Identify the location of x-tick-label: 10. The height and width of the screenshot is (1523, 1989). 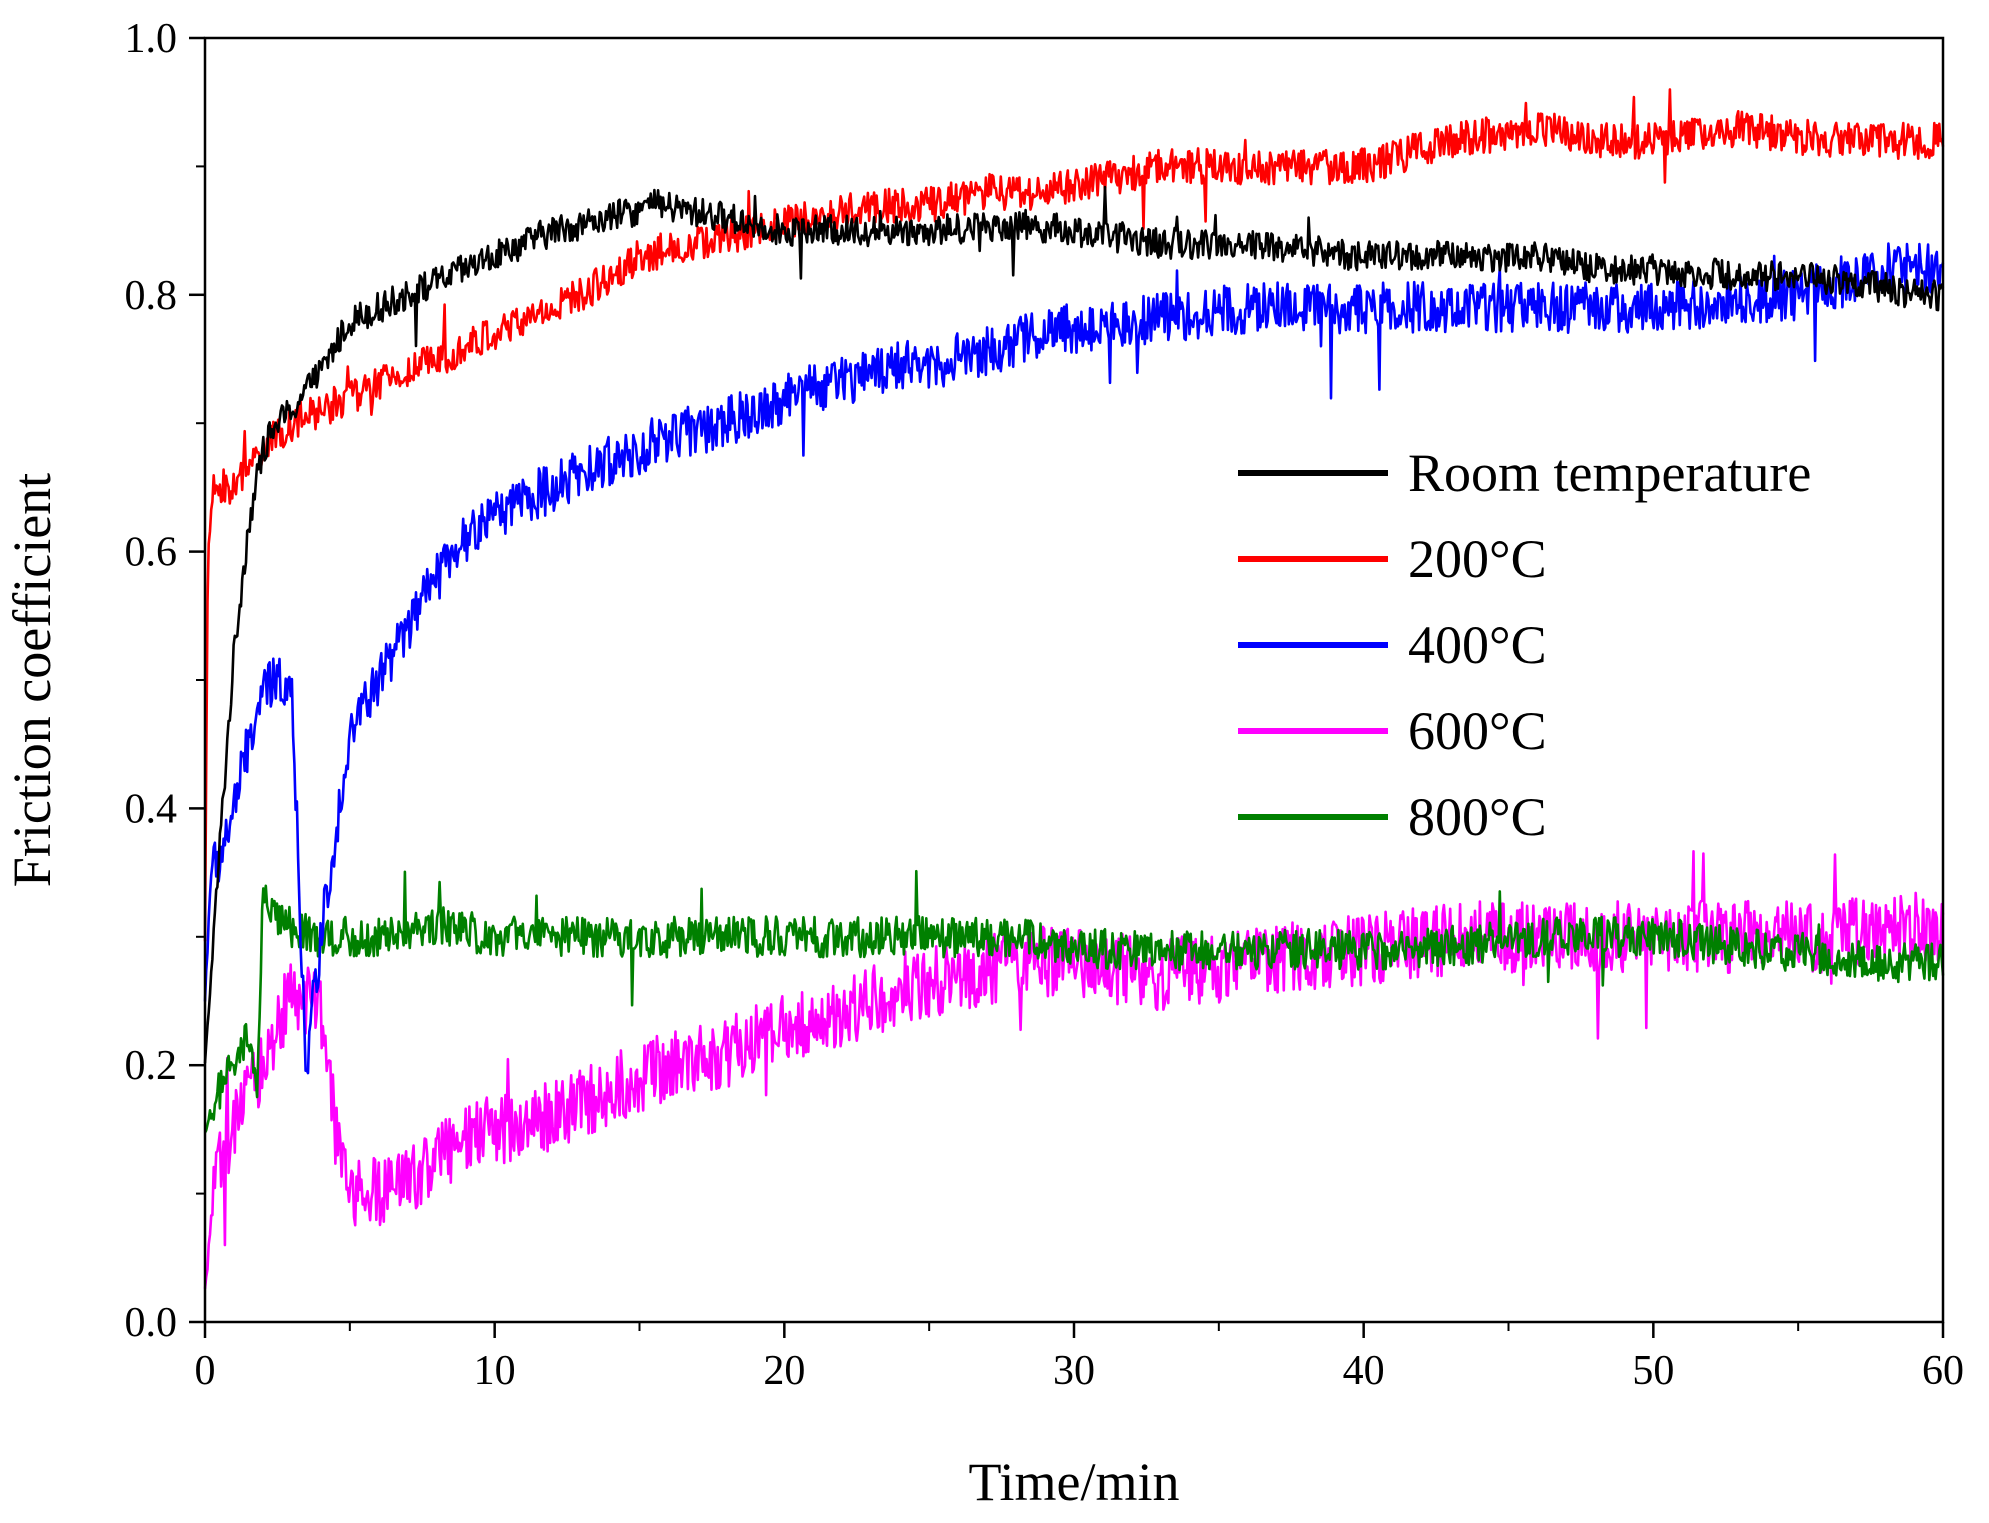
(495, 1371).